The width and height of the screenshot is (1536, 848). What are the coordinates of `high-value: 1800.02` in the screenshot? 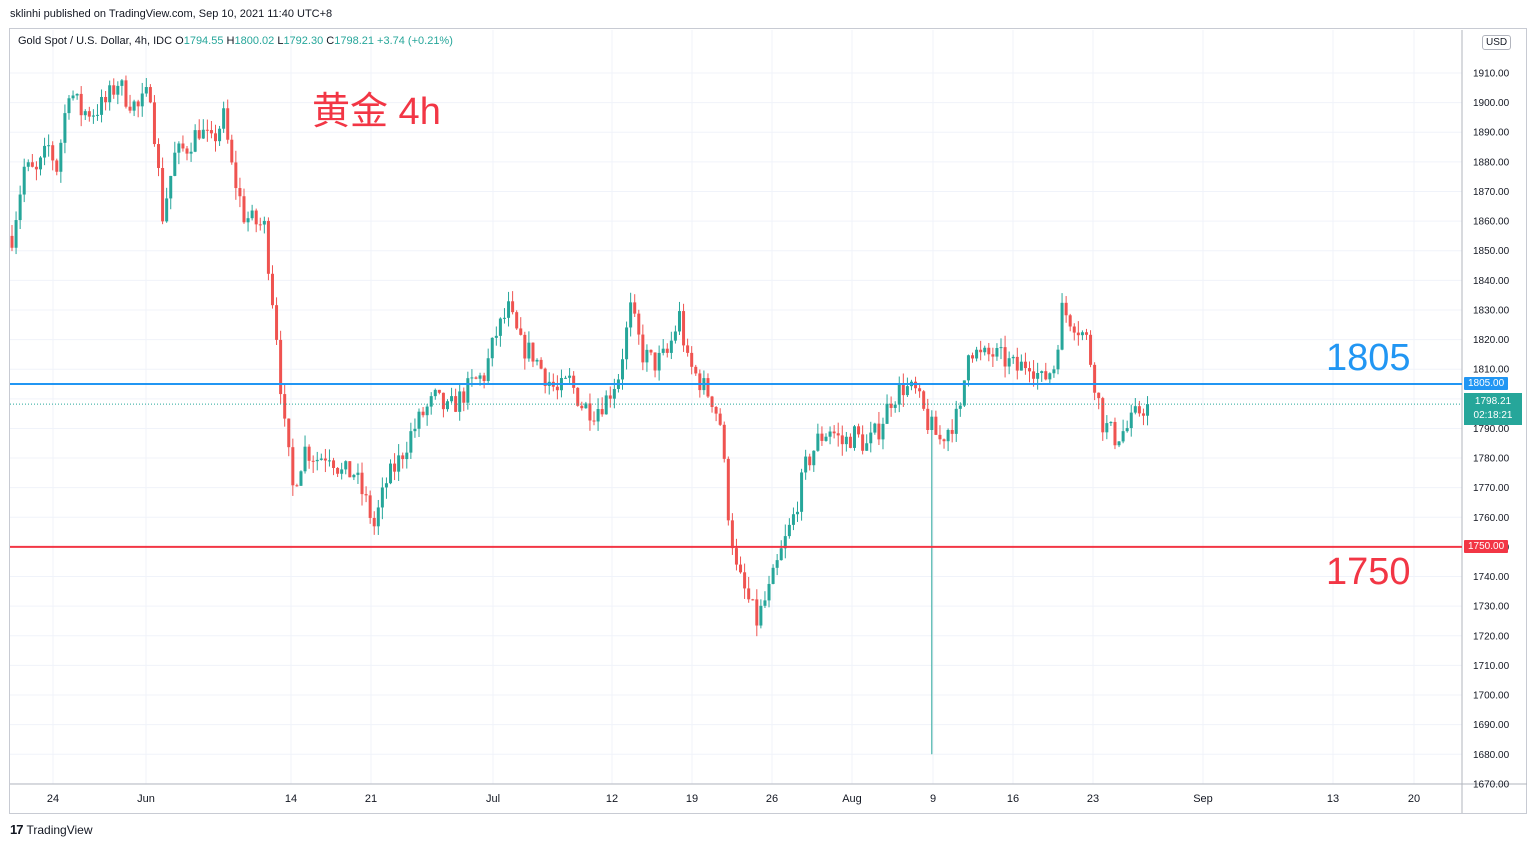 It's located at (254, 41).